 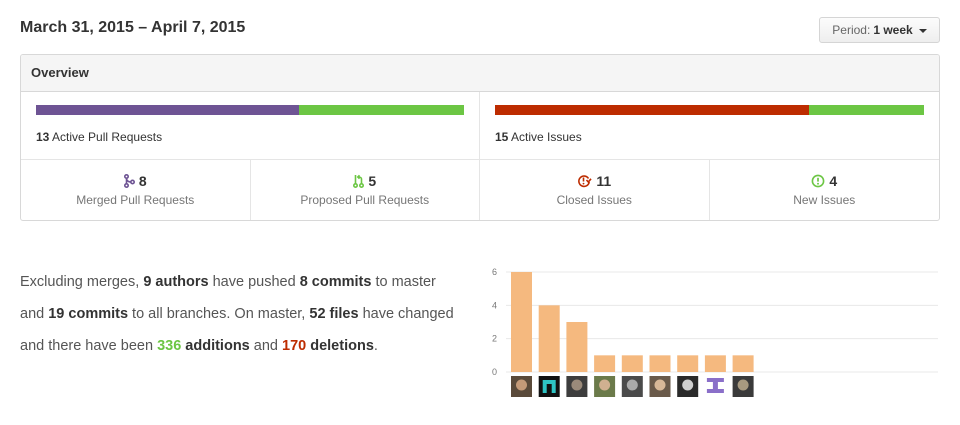 I want to click on y-tick-label: 4, so click(x=494, y=305).